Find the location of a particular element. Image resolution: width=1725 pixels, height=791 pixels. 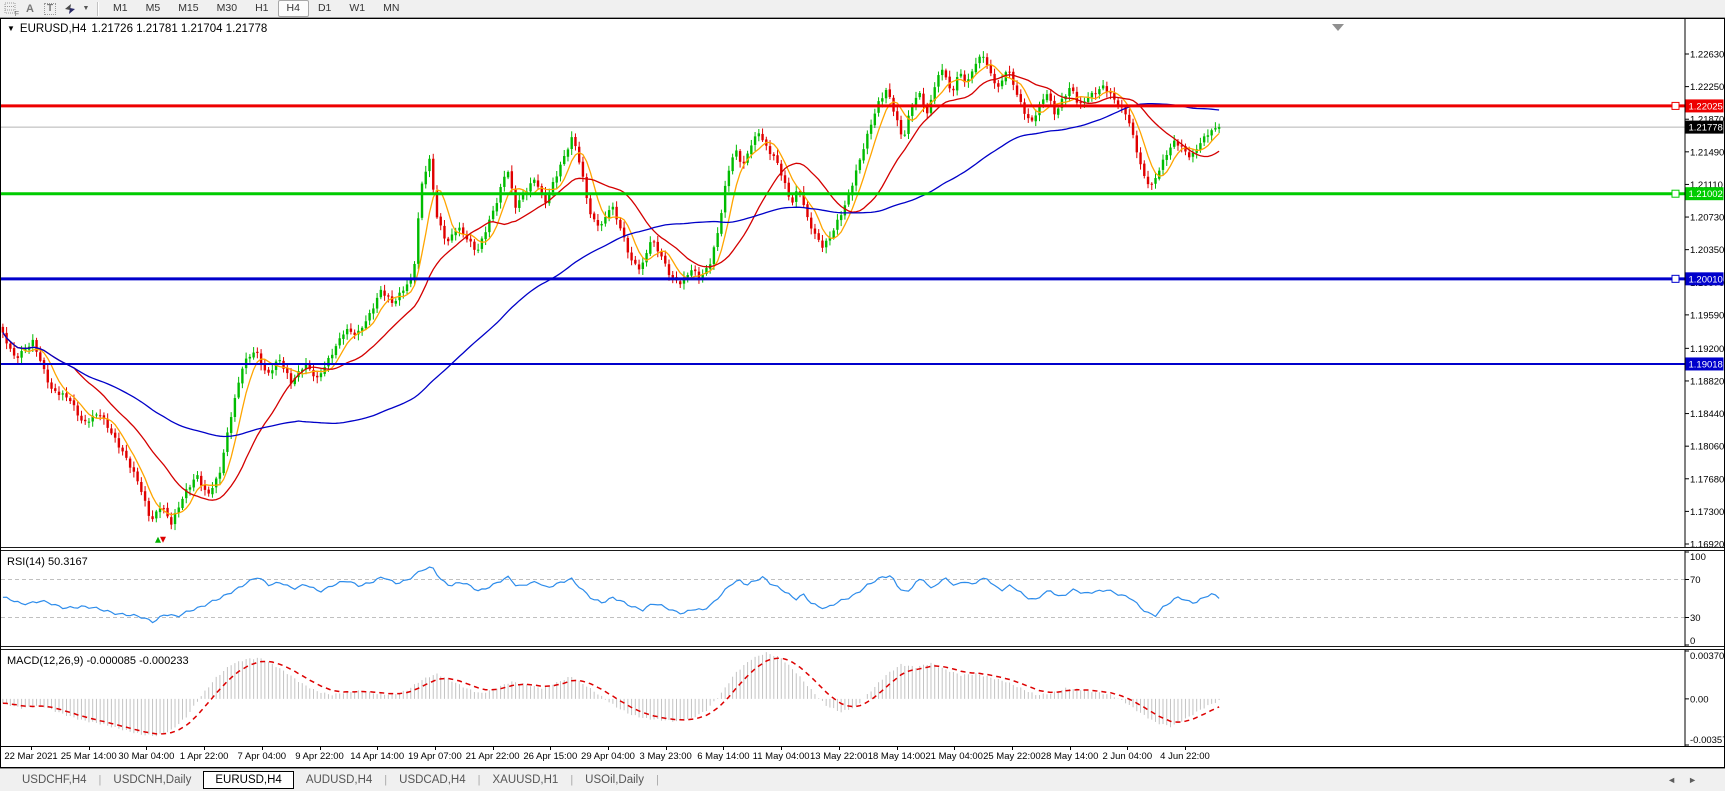

grid-f-letter: F is located at coordinates (16, 14).